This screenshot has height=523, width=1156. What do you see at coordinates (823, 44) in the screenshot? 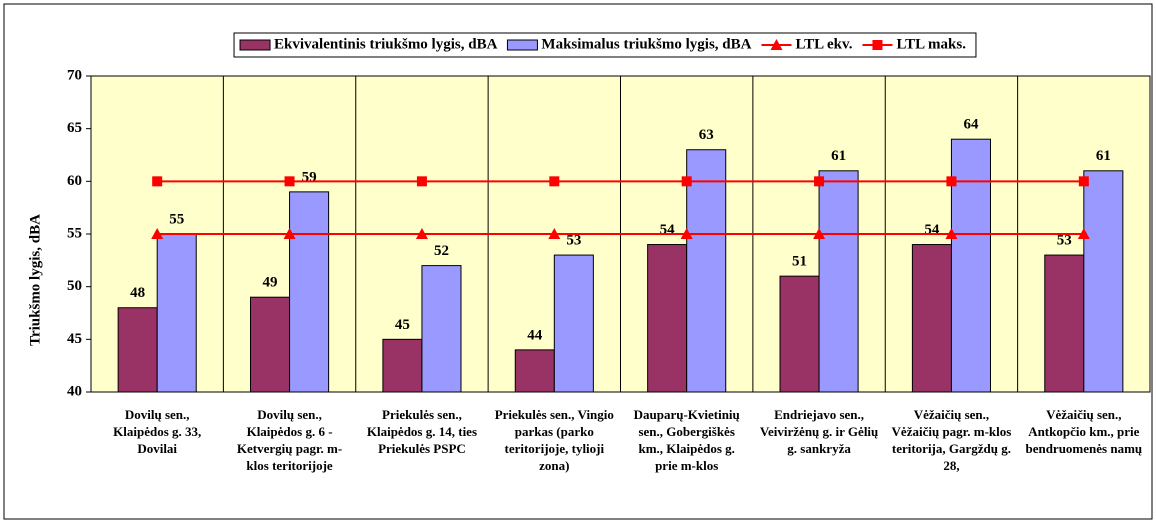
I see `legend-label: LTL ekv.` at bounding box center [823, 44].